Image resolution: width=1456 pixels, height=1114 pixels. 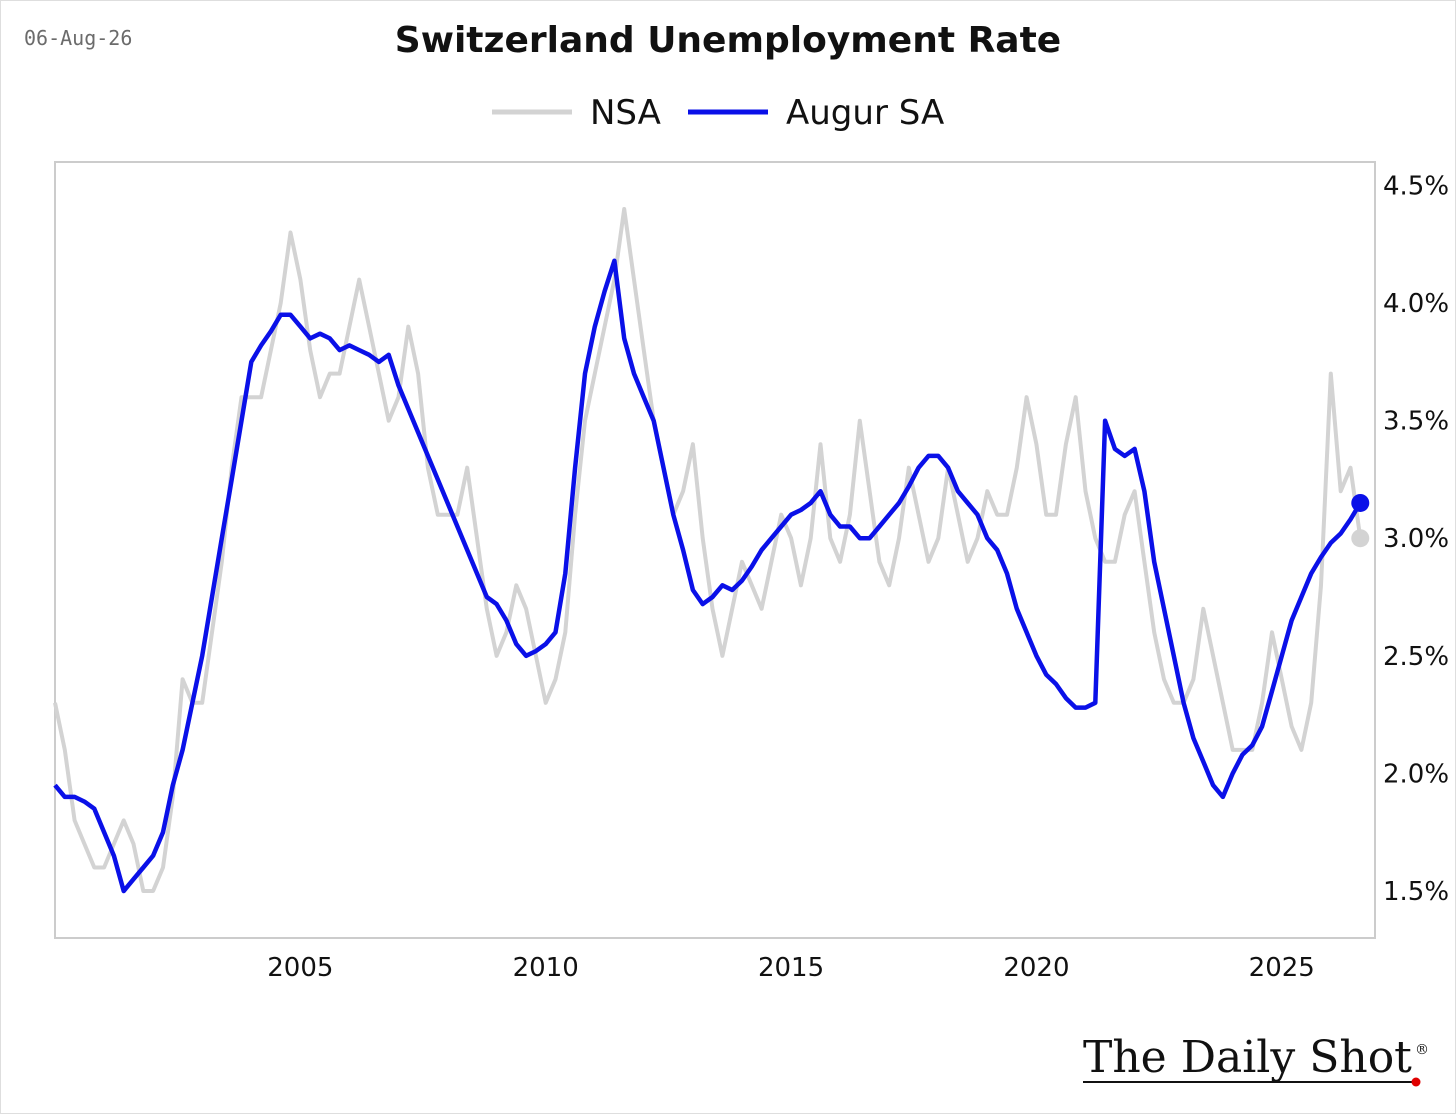 What do you see at coordinates (1416, 304) in the screenshot?
I see `y-tick-label: 4.0%` at bounding box center [1416, 304].